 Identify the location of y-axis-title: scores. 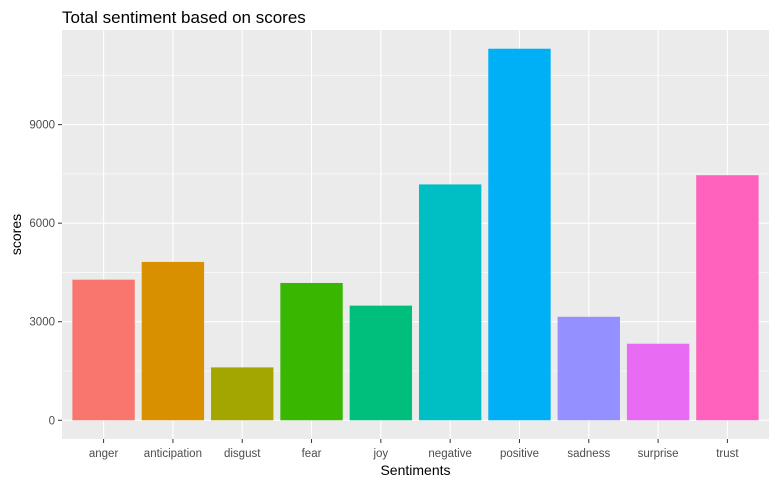
(16, 234).